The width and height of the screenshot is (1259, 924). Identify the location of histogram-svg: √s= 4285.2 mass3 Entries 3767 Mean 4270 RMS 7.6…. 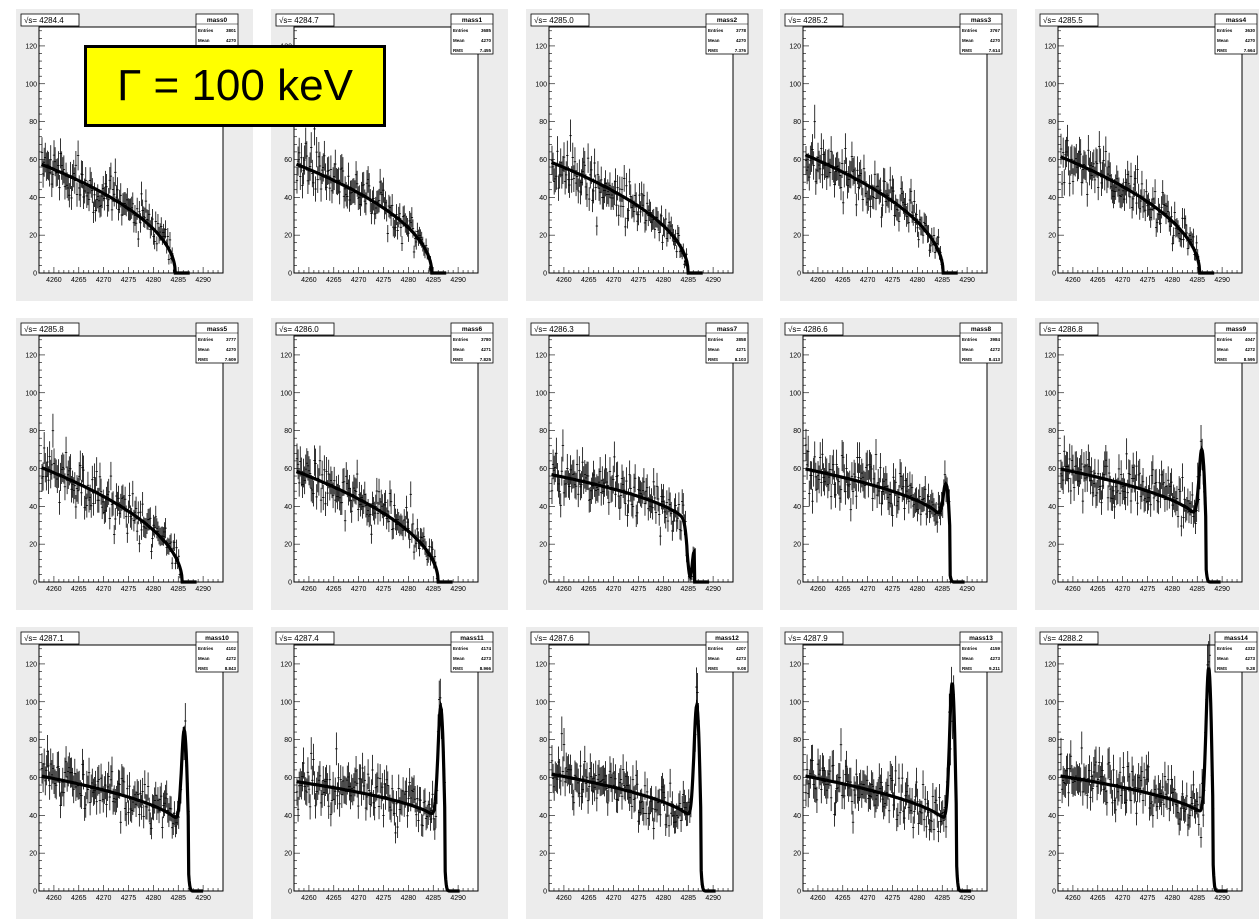
(893, 148).